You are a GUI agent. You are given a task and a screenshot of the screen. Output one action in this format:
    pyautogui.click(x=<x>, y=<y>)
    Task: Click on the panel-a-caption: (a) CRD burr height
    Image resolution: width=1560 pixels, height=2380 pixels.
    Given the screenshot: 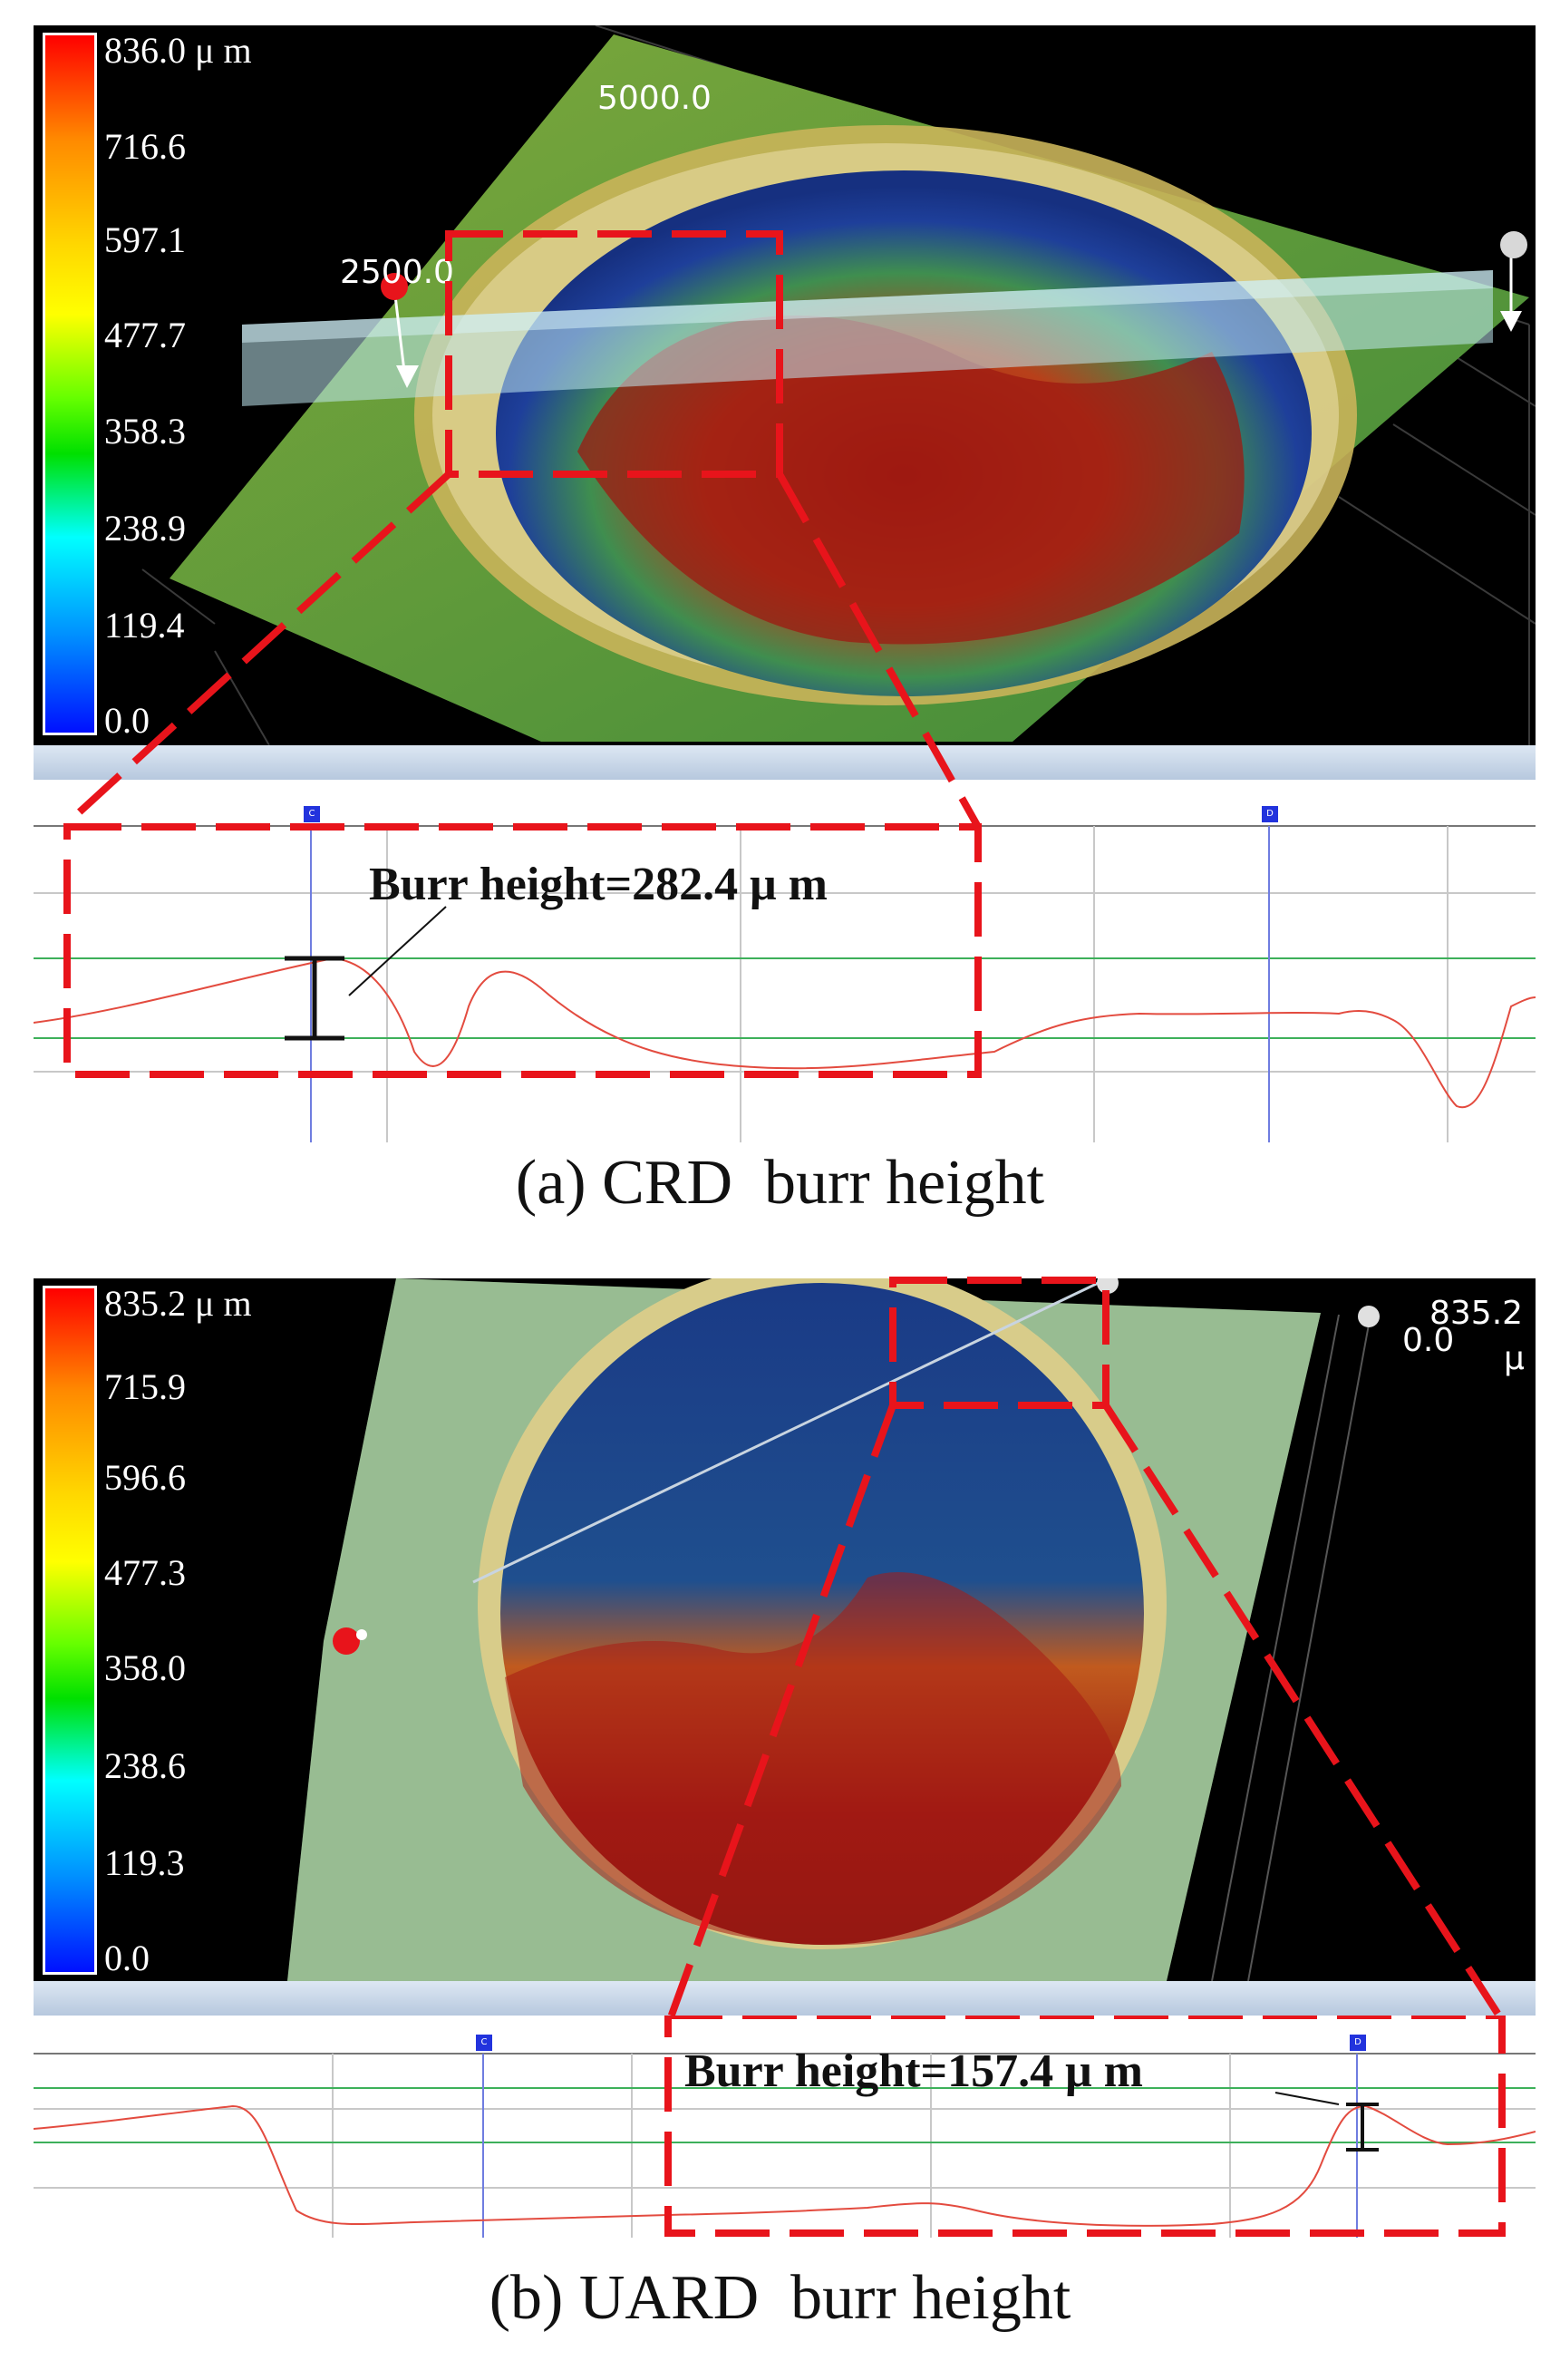 What is the action you would take?
    pyautogui.click(x=780, y=1183)
    